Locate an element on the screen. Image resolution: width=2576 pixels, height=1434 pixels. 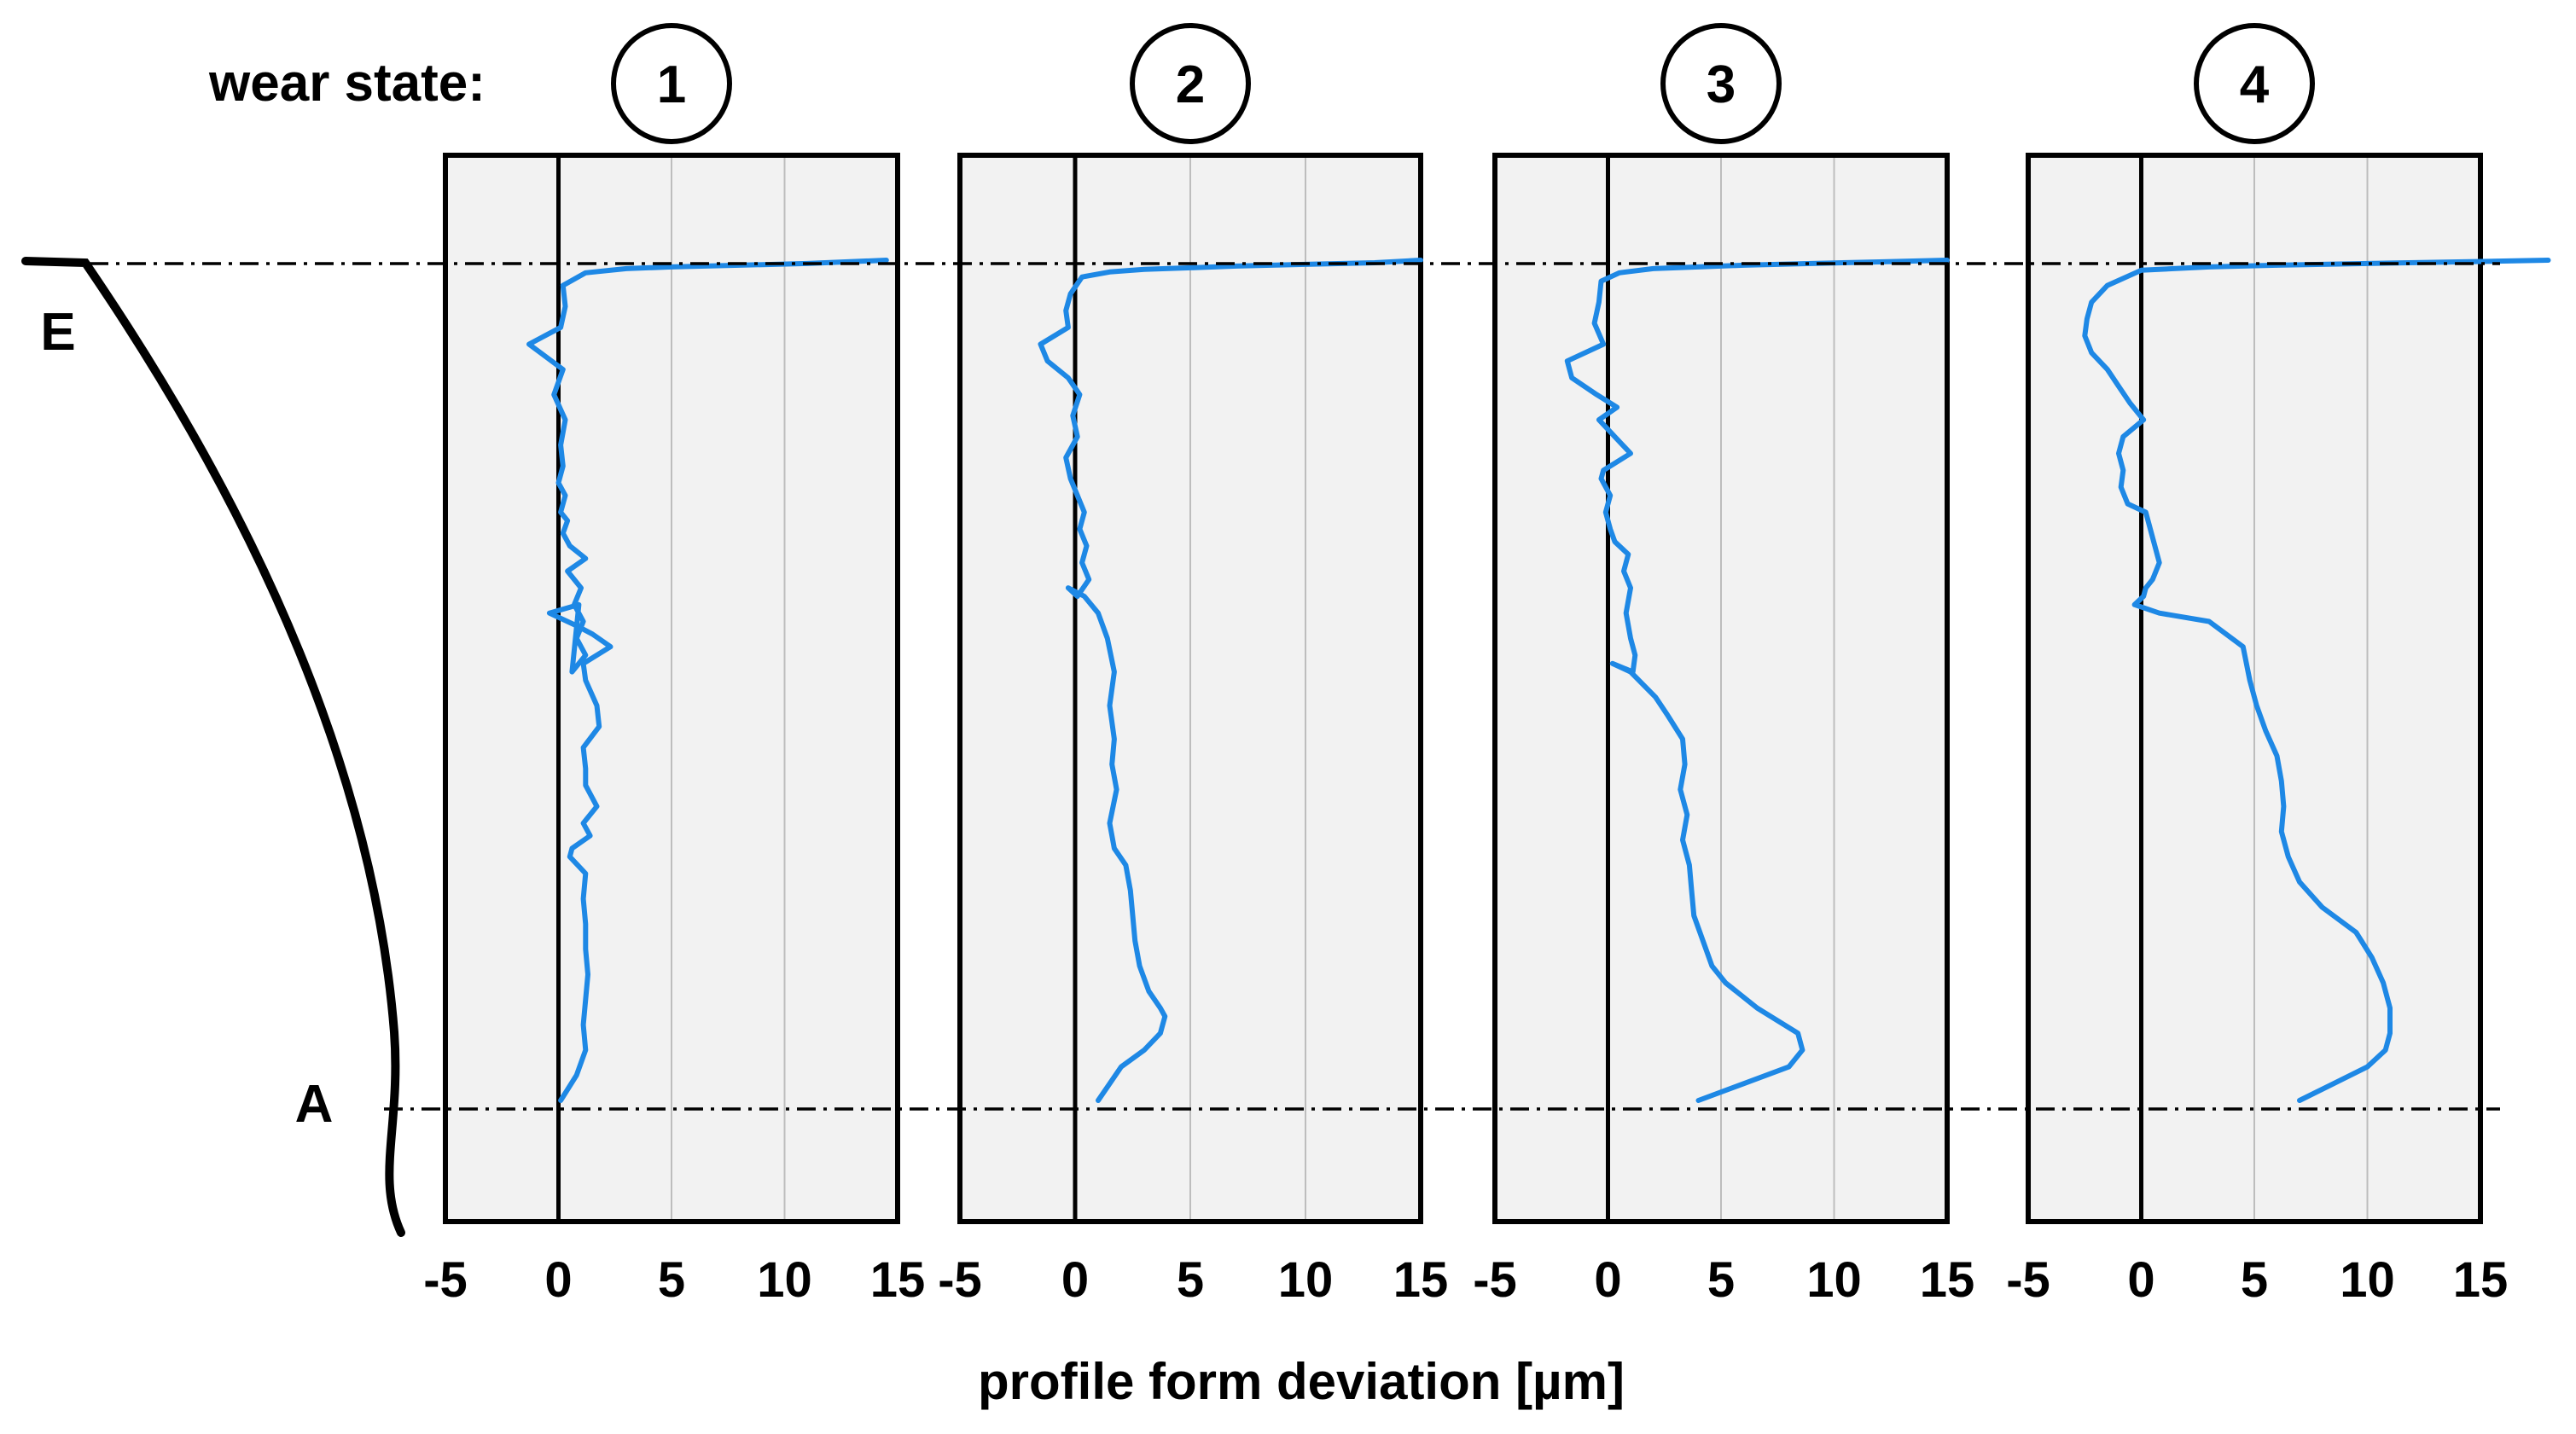
x-axis-label: profile form deviation [µm] is located at coordinates (1301, 1382).